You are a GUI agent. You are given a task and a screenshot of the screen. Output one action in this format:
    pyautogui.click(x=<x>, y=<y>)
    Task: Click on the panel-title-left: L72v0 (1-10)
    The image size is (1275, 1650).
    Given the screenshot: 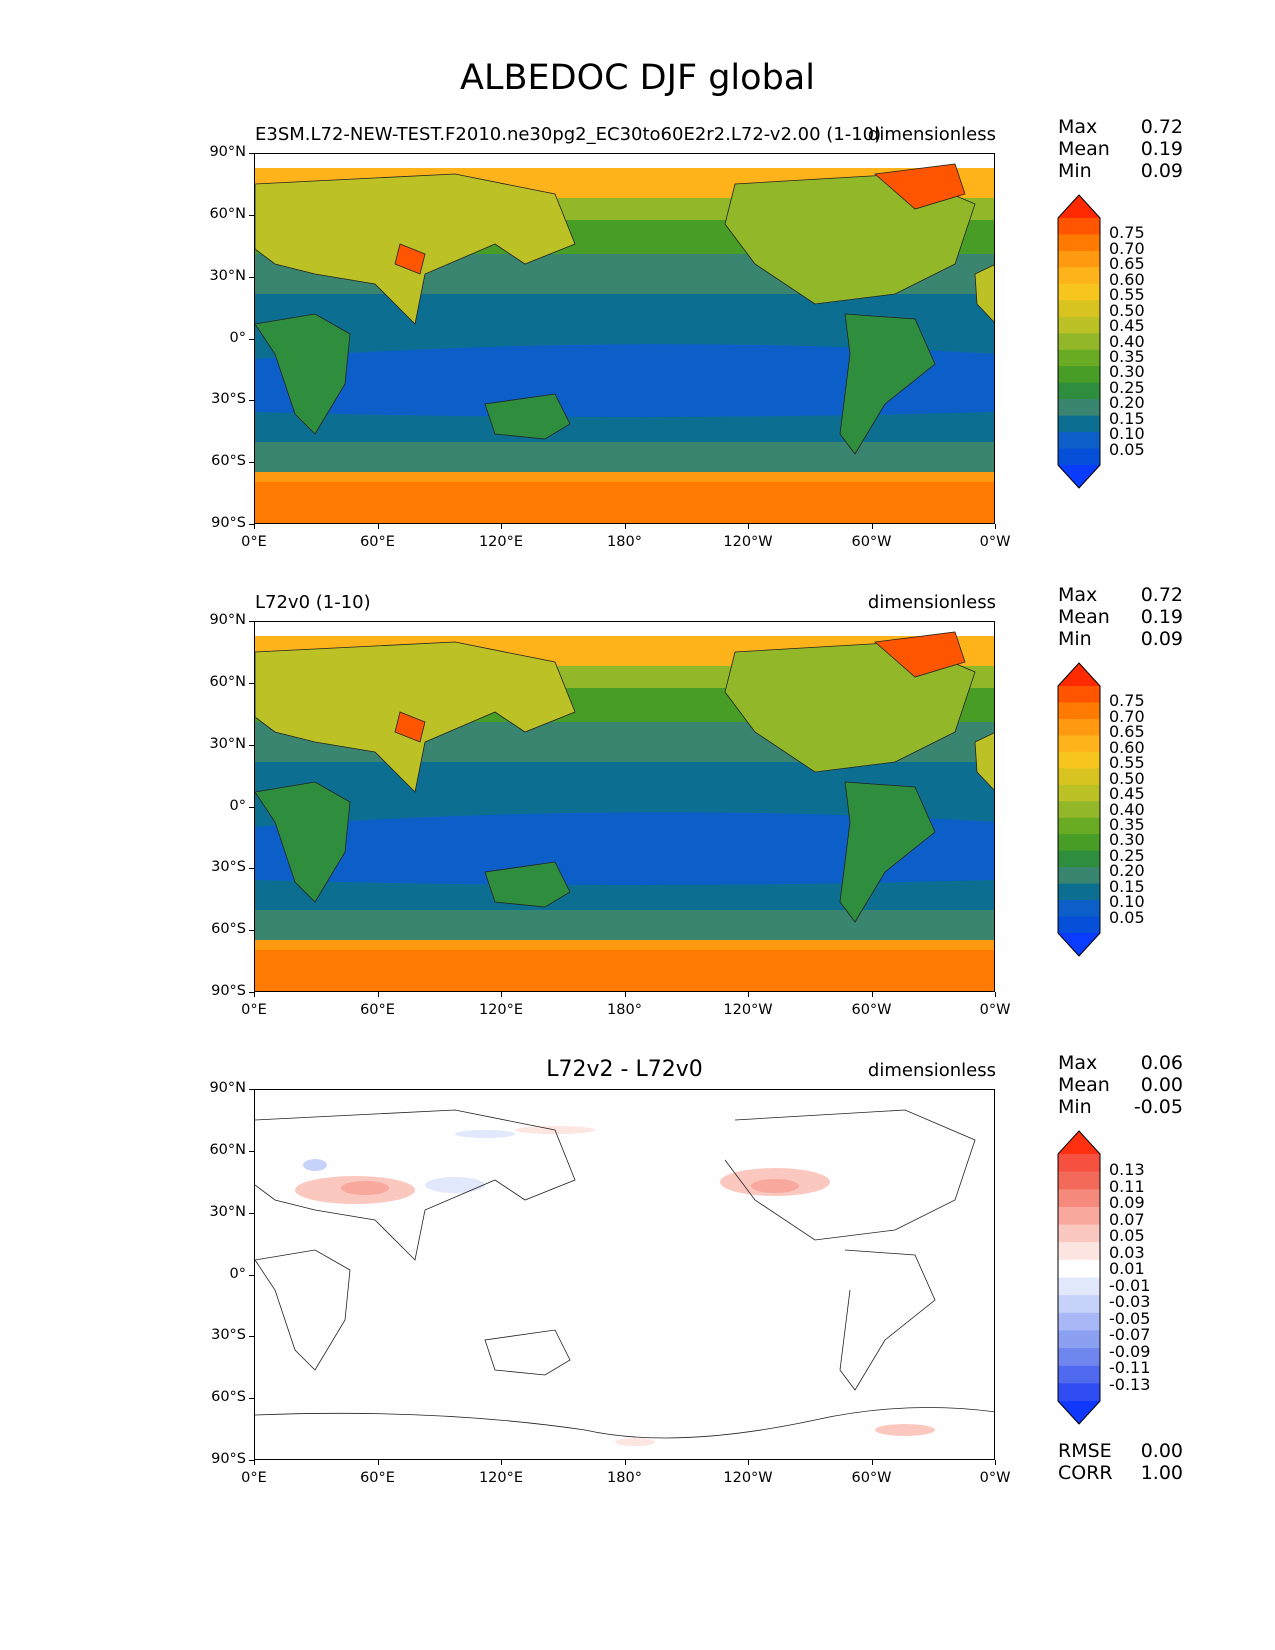 What is the action you would take?
    pyautogui.click(x=313, y=602)
    